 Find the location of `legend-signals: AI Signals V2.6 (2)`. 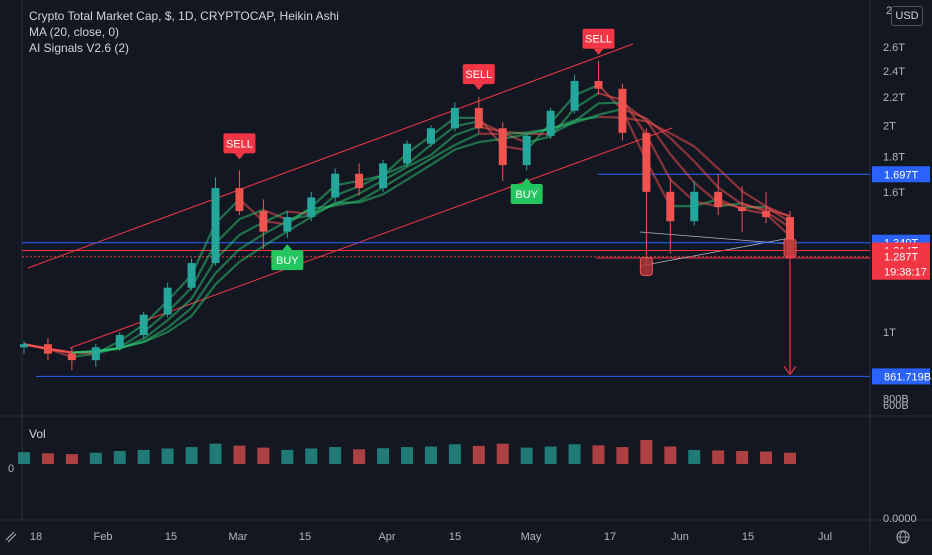

legend-signals: AI Signals V2.6 (2) is located at coordinates (184, 48).